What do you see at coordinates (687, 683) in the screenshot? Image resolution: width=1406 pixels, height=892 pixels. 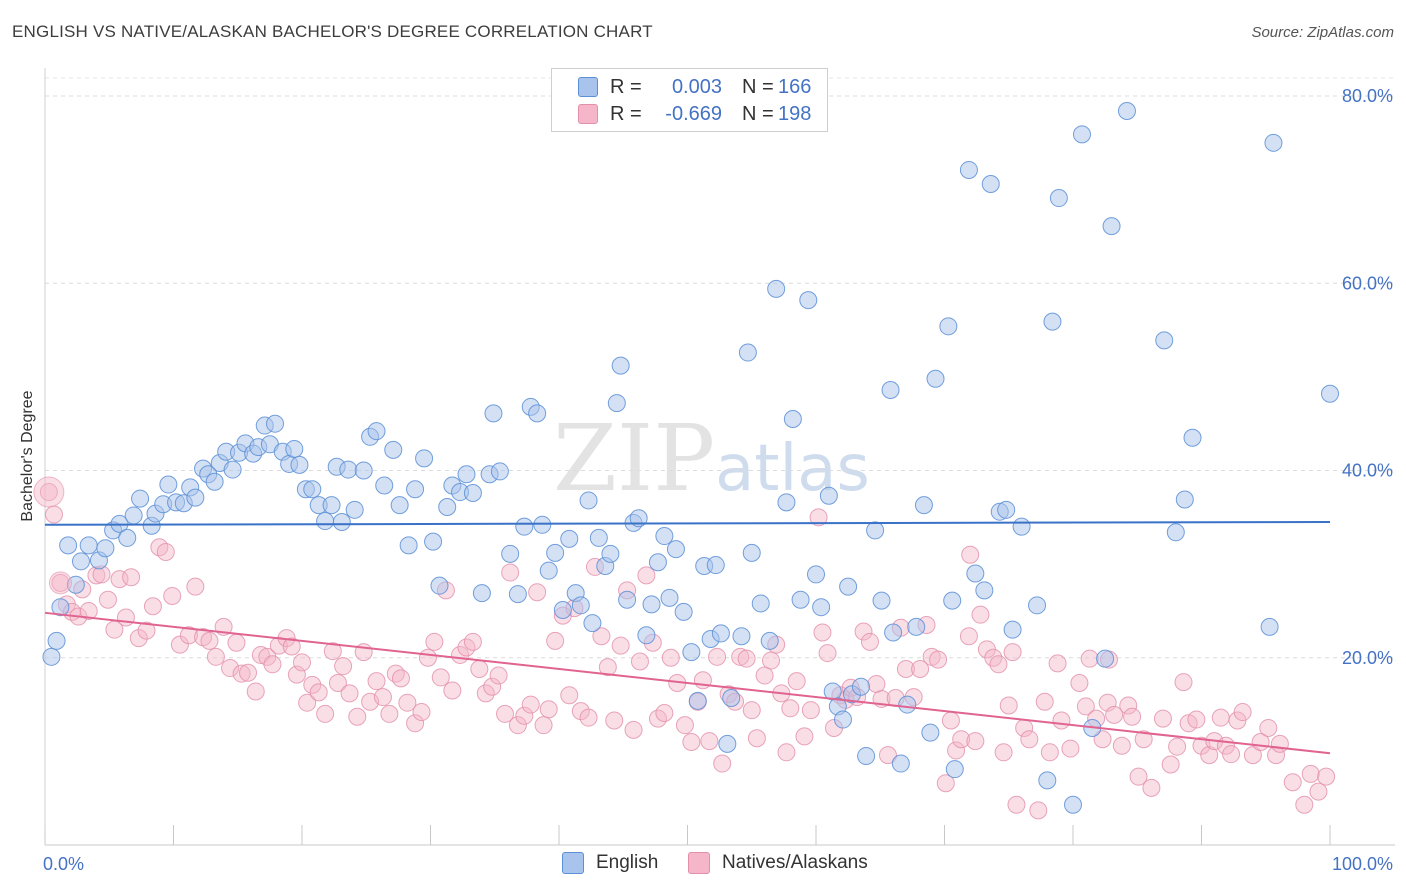 I see `native-trend-line` at bounding box center [687, 683].